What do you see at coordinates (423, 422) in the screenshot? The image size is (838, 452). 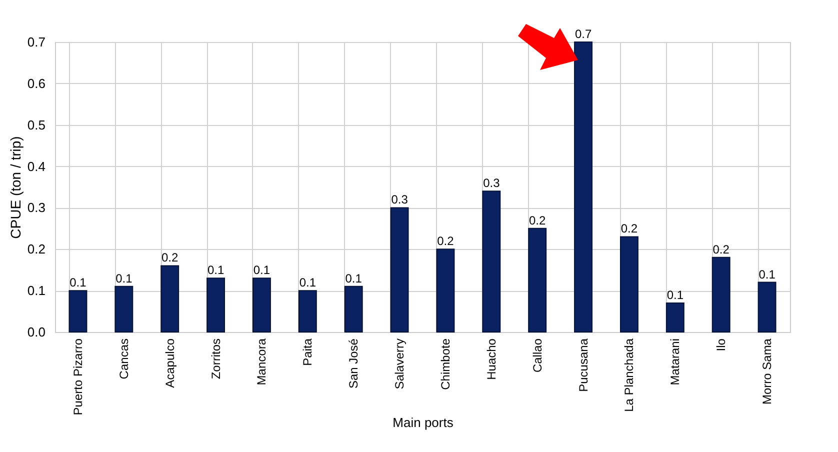 I see `x-axis-title: Main ports` at bounding box center [423, 422].